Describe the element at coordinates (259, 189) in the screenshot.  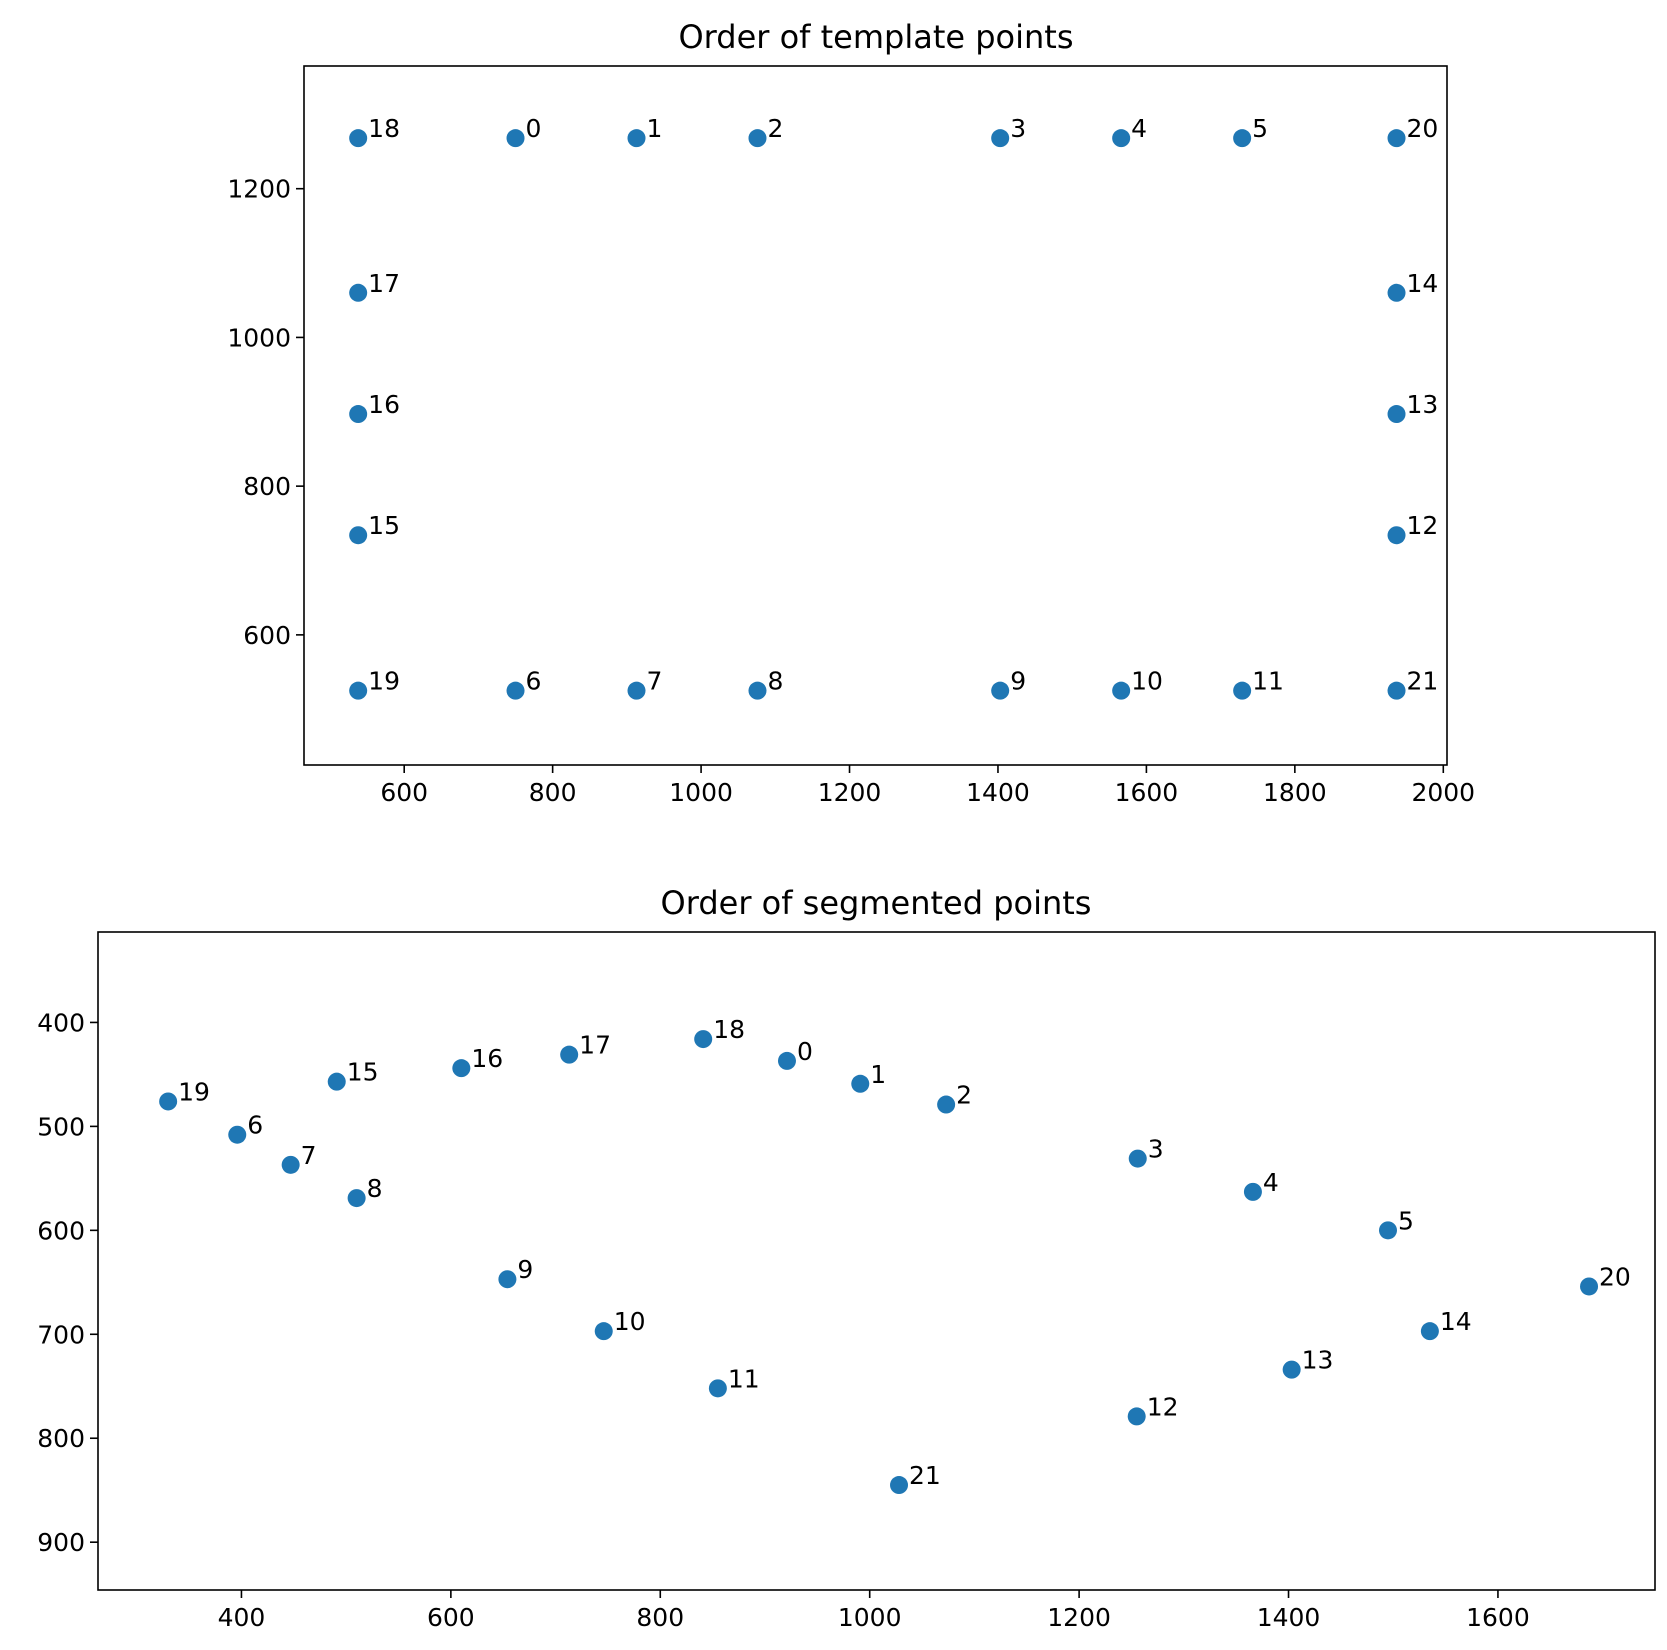
I see `y-tick-label: 1200` at that location.